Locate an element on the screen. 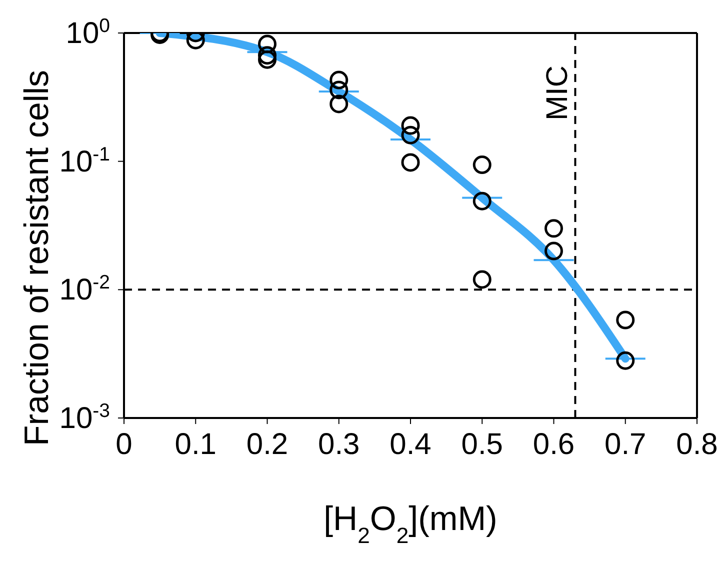  x-tick-label: 0.6 is located at coordinates (553, 444).